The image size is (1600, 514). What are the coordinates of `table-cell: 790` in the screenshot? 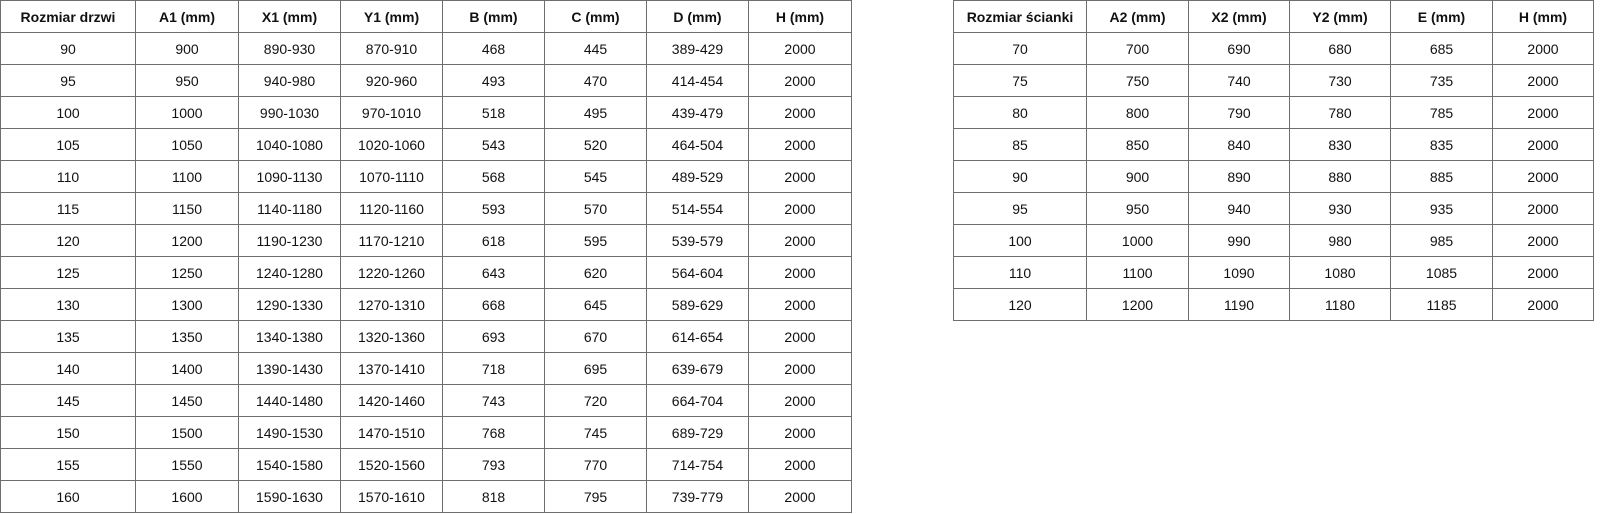 It's located at (1239, 112).